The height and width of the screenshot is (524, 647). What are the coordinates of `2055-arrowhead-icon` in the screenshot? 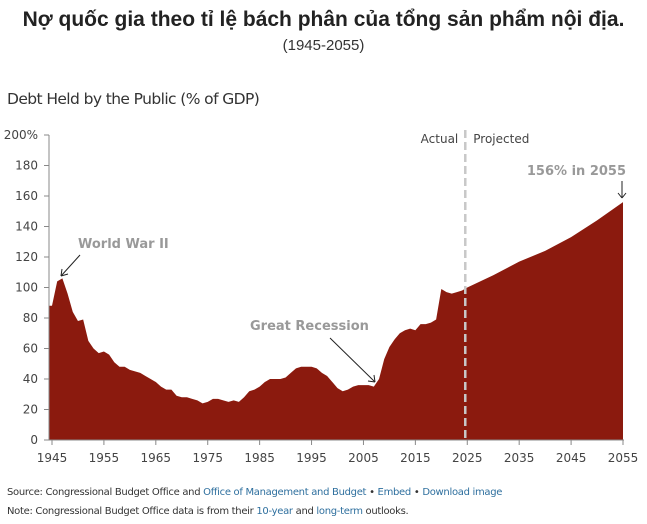 It's located at (622, 195).